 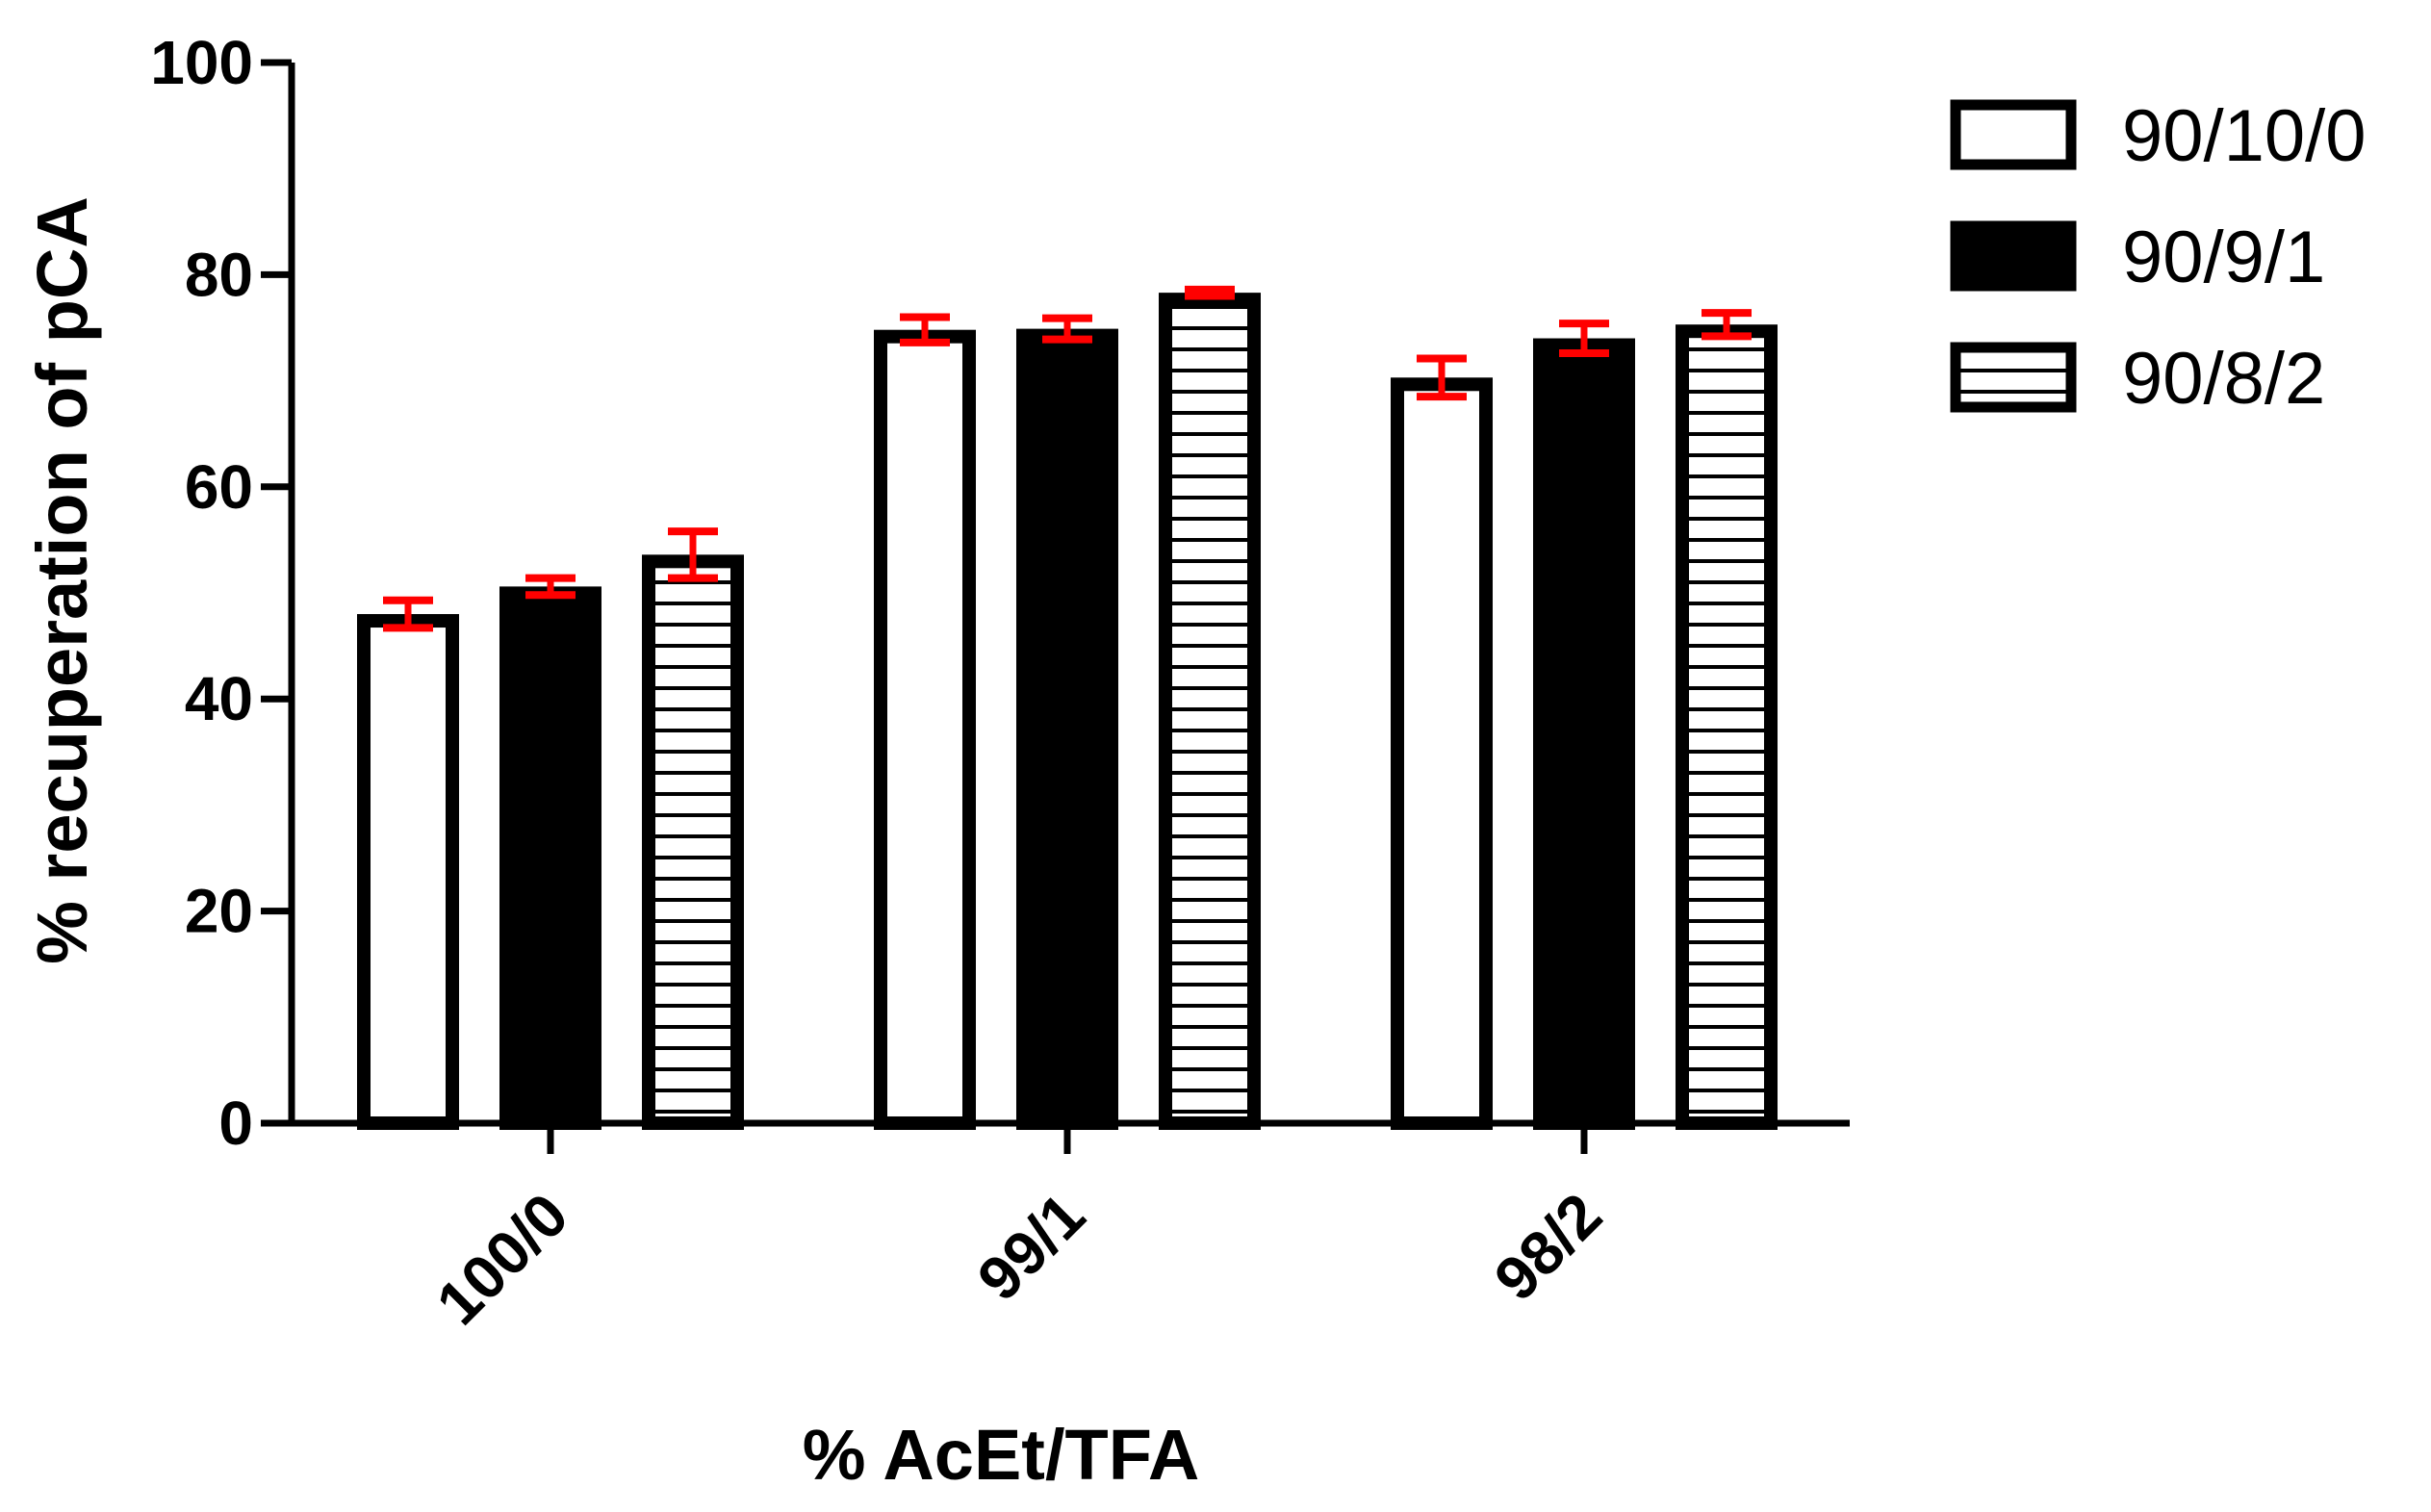 I want to click on legend: 90/10/0 90/9/1 90/8/2, so click(x=2158, y=257).